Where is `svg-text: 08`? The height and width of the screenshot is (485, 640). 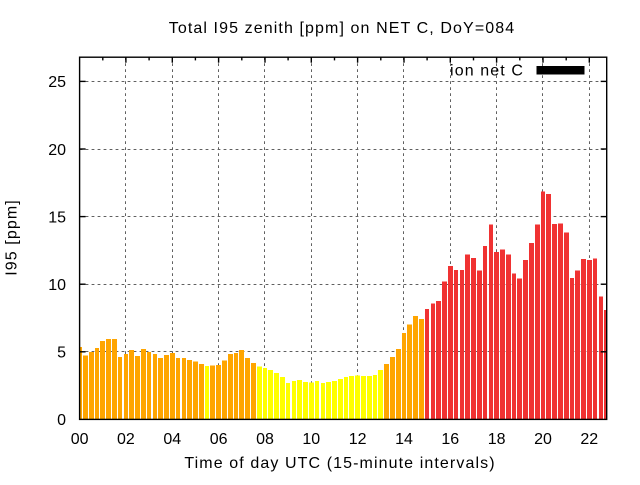
svg-text: 08 is located at coordinates (265, 439).